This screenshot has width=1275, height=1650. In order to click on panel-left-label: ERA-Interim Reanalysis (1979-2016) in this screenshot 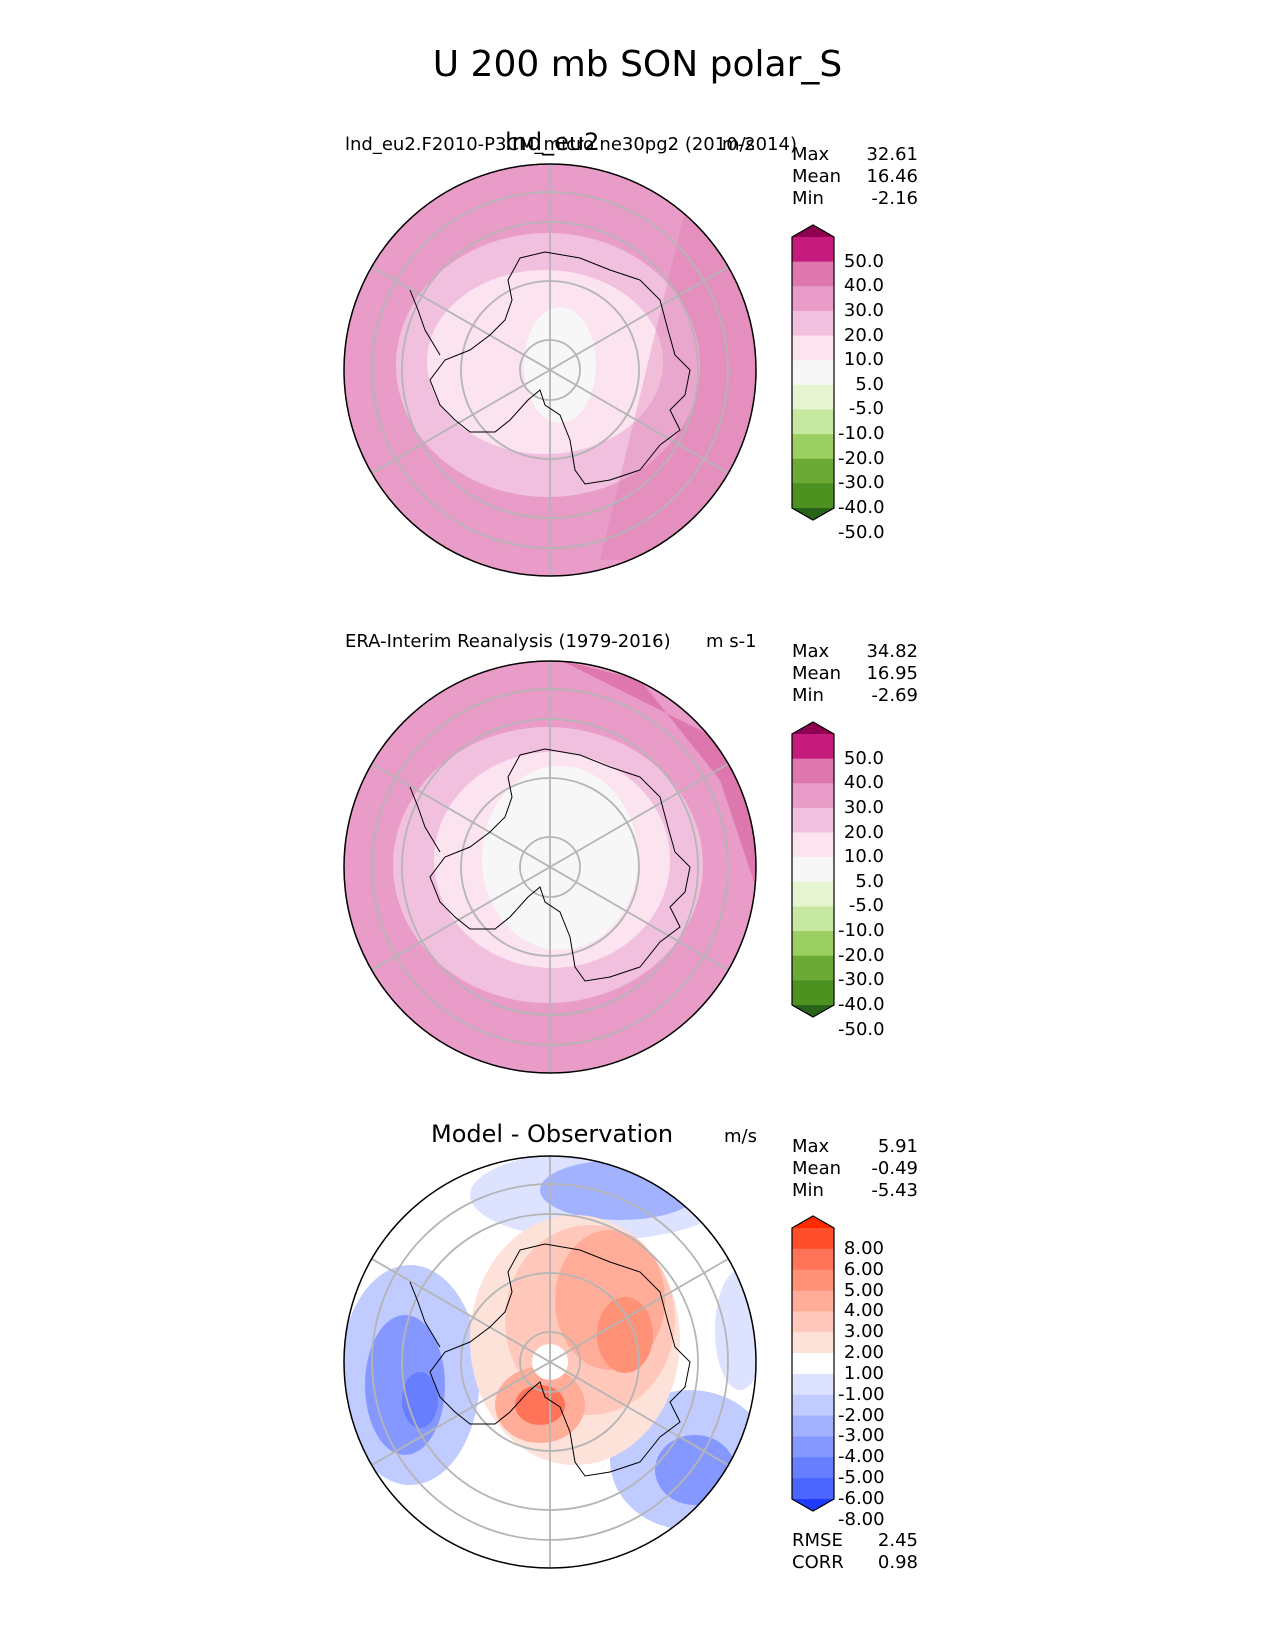, I will do `click(508, 641)`.